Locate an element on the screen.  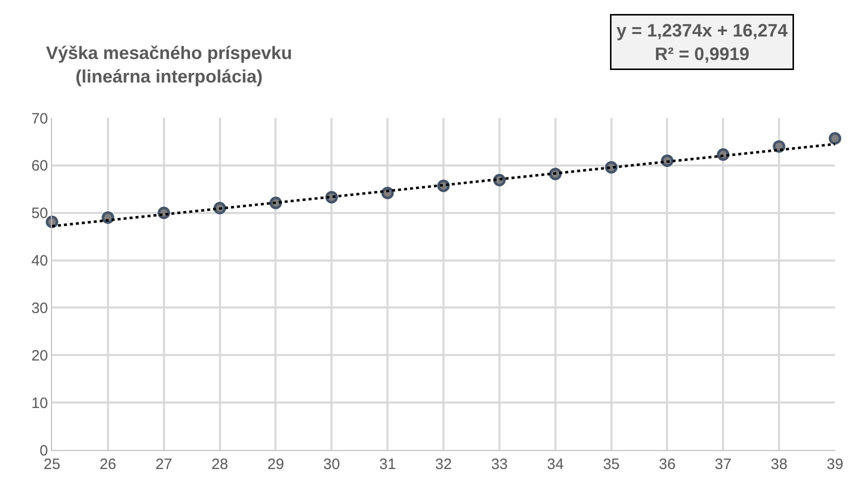
text: R² = 0,9919 is located at coordinates (702, 54).